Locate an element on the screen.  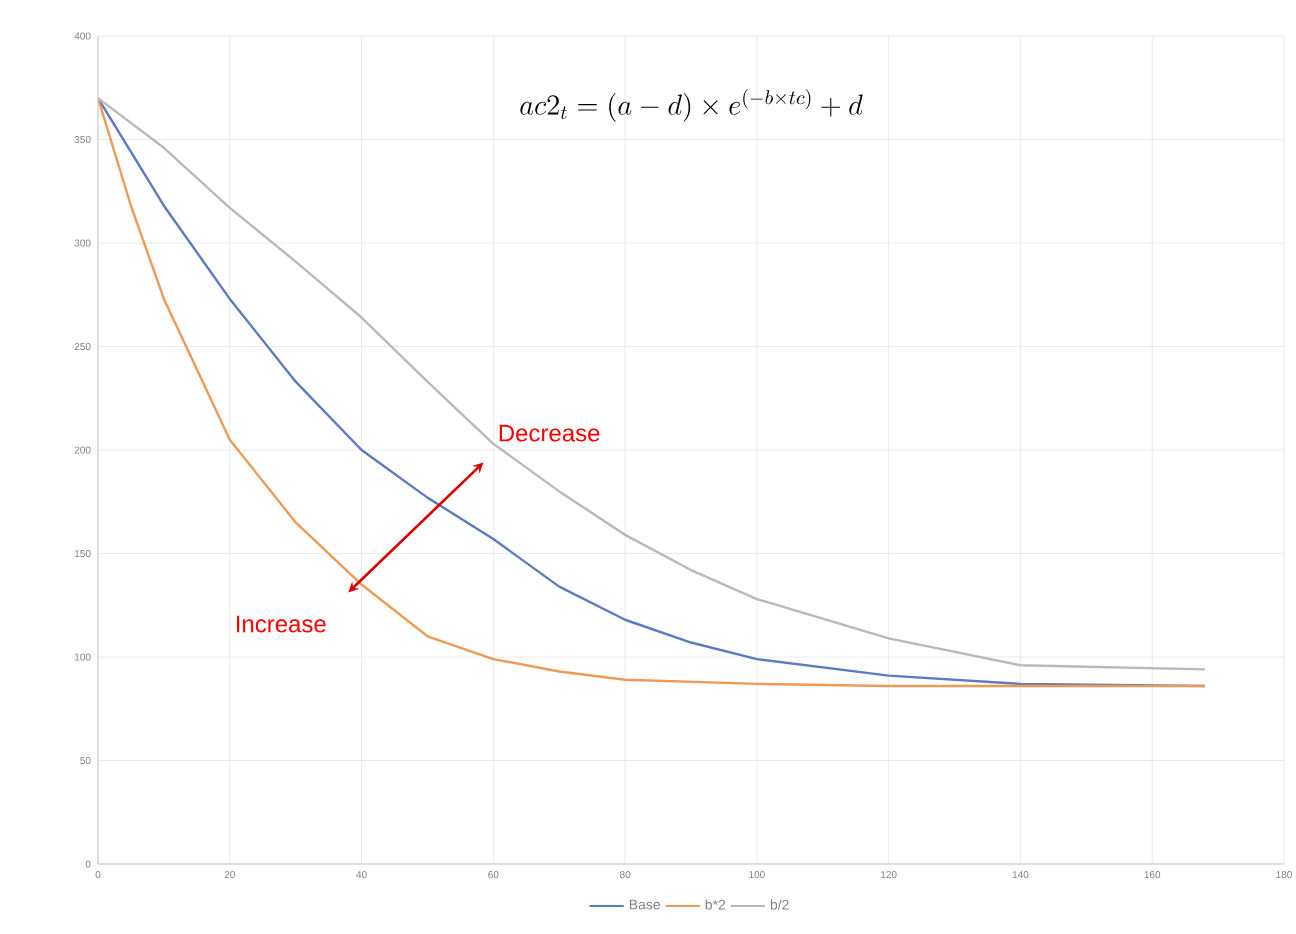
annotation: Increase is located at coordinates (281, 624).